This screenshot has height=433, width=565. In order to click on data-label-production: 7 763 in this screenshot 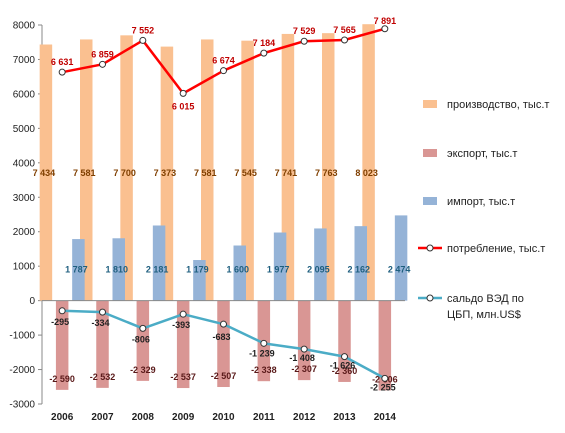, I will do `click(326, 173)`.